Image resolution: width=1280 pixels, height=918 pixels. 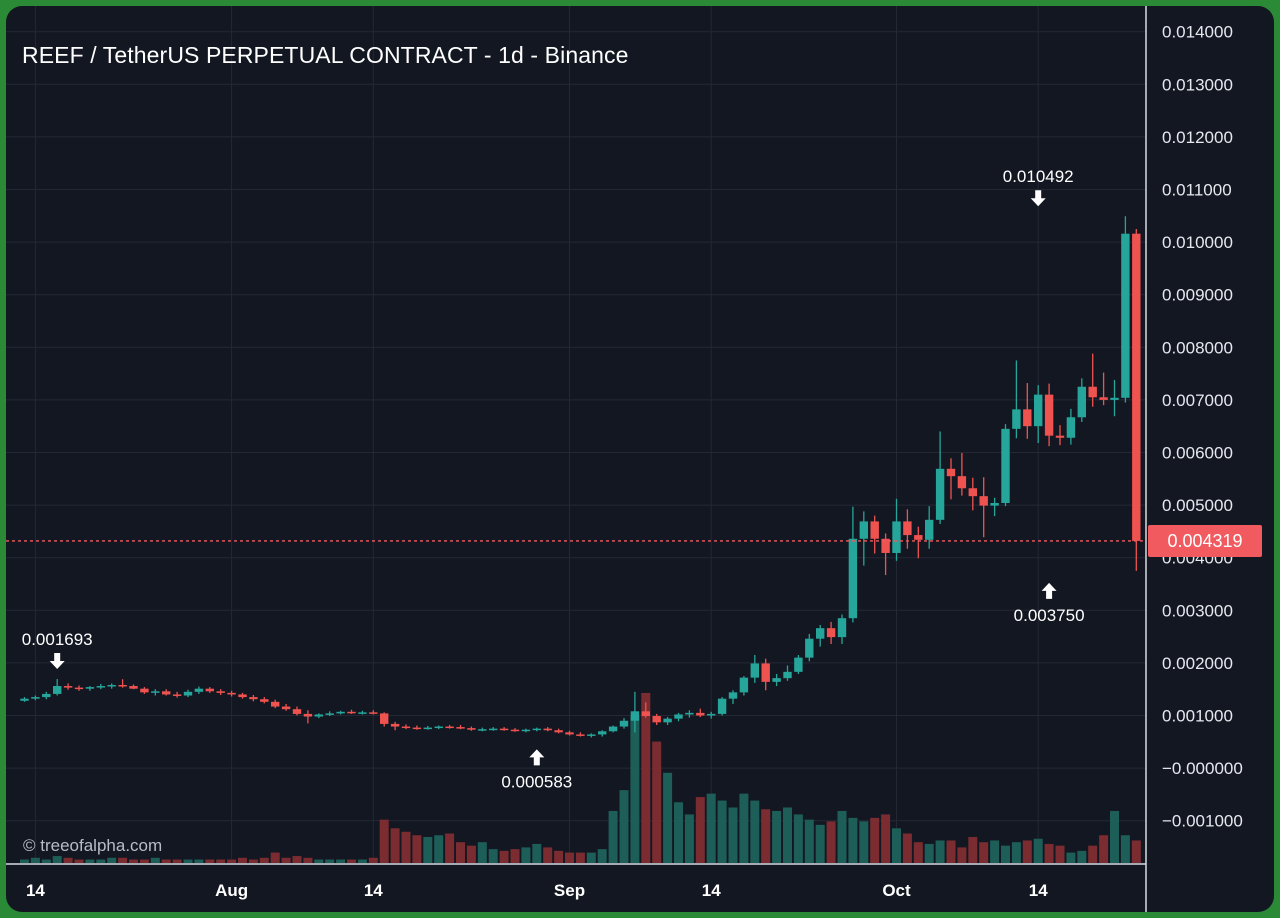 I want to click on y-tick-label: 0.009000, so click(x=1197, y=295).